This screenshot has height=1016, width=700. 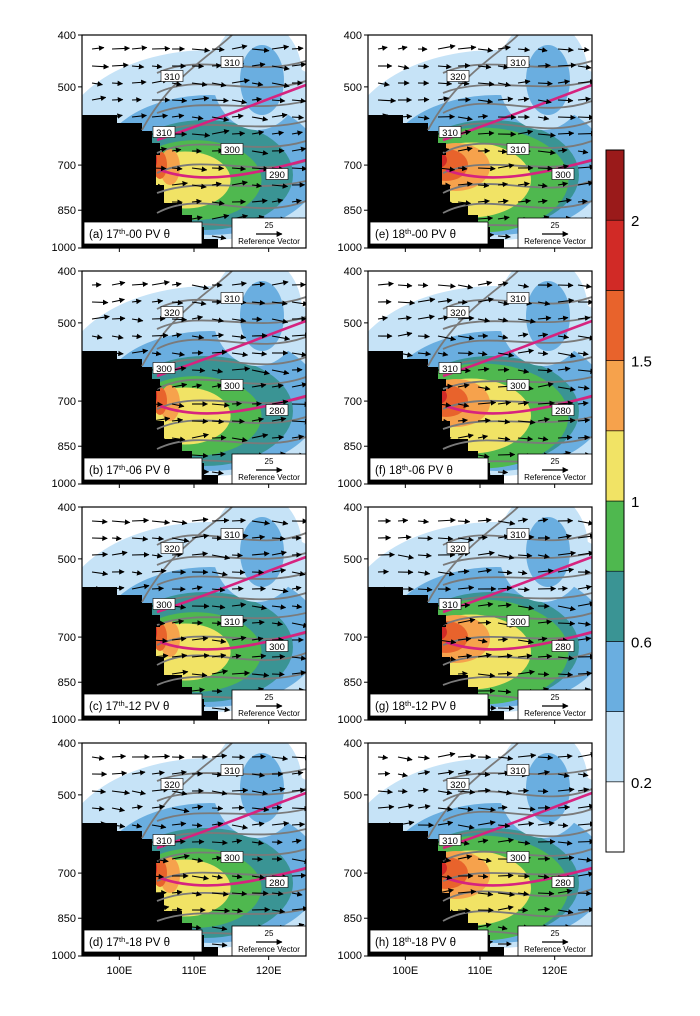 What do you see at coordinates (458, 548) in the screenshot?
I see `contour-label: 320` at bounding box center [458, 548].